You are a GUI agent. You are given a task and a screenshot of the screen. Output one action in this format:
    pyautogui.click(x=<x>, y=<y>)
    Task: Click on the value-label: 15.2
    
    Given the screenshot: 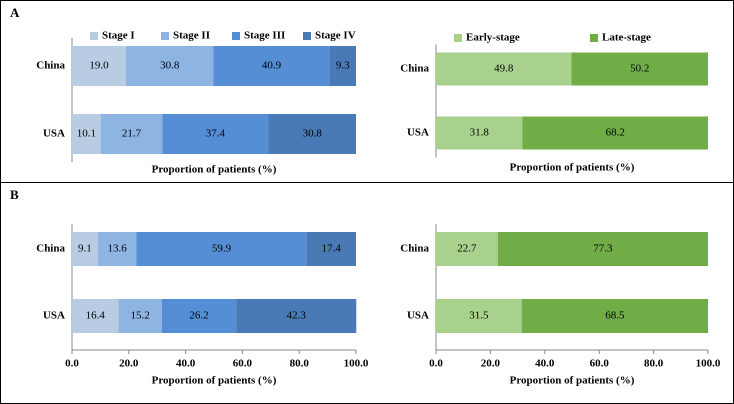 What is the action you would take?
    pyautogui.click(x=140, y=316)
    